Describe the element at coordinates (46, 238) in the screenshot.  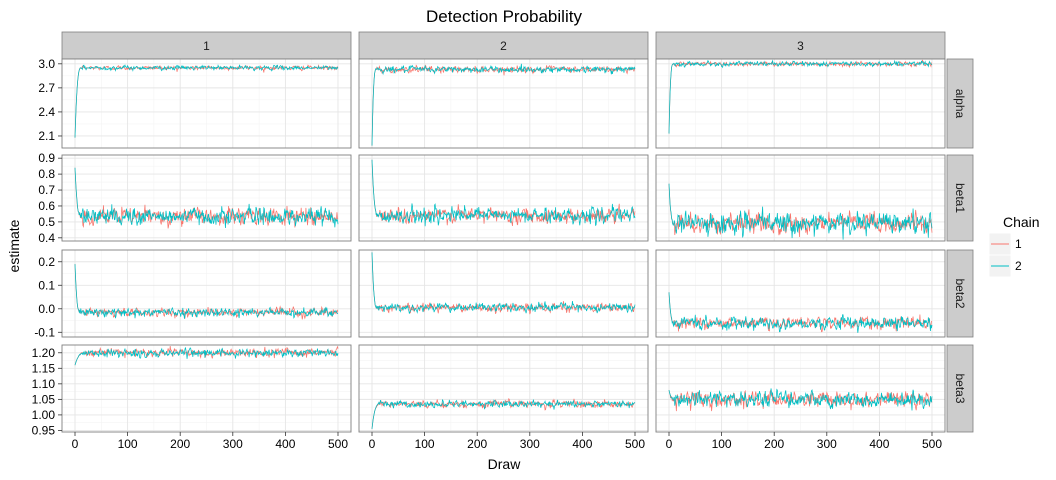
I see `y-tick-label: 0.4` at that location.